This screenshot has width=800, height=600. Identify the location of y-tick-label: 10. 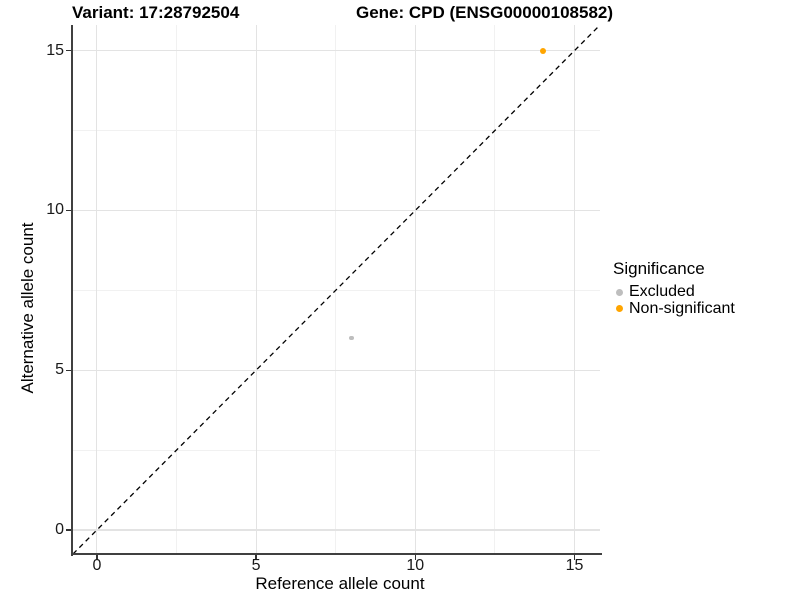
(55, 210).